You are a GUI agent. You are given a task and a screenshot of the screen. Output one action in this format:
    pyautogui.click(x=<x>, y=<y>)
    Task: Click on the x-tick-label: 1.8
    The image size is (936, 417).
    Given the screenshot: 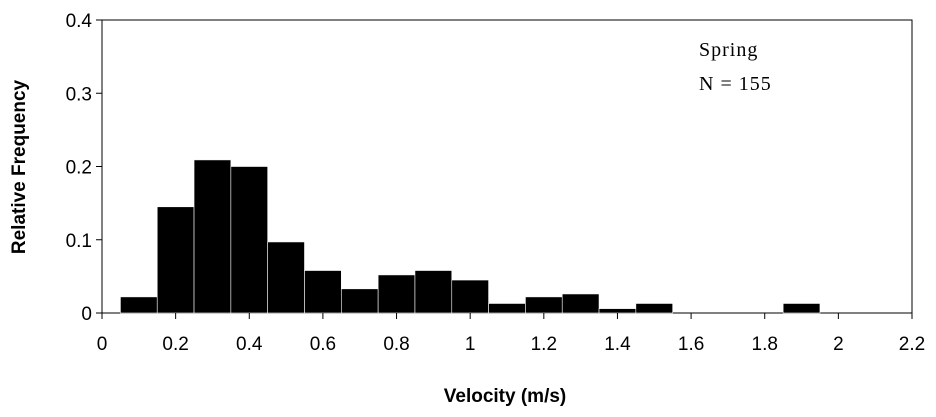 What is the action you would take?
    pyautogui.click(x=765, y=344)
    